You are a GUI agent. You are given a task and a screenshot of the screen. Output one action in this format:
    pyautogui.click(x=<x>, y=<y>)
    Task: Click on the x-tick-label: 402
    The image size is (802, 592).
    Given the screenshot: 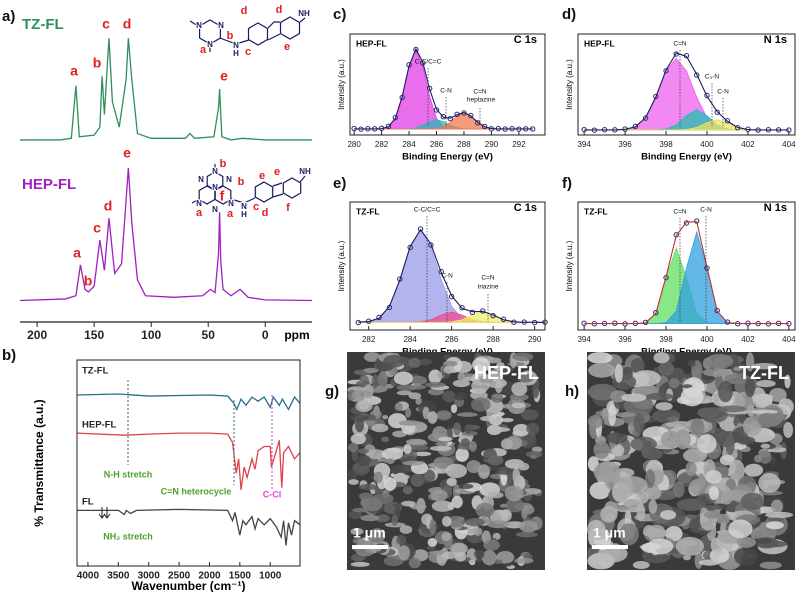 What is the action you would take?
    pyautogui.click(x=748, y=144)
    